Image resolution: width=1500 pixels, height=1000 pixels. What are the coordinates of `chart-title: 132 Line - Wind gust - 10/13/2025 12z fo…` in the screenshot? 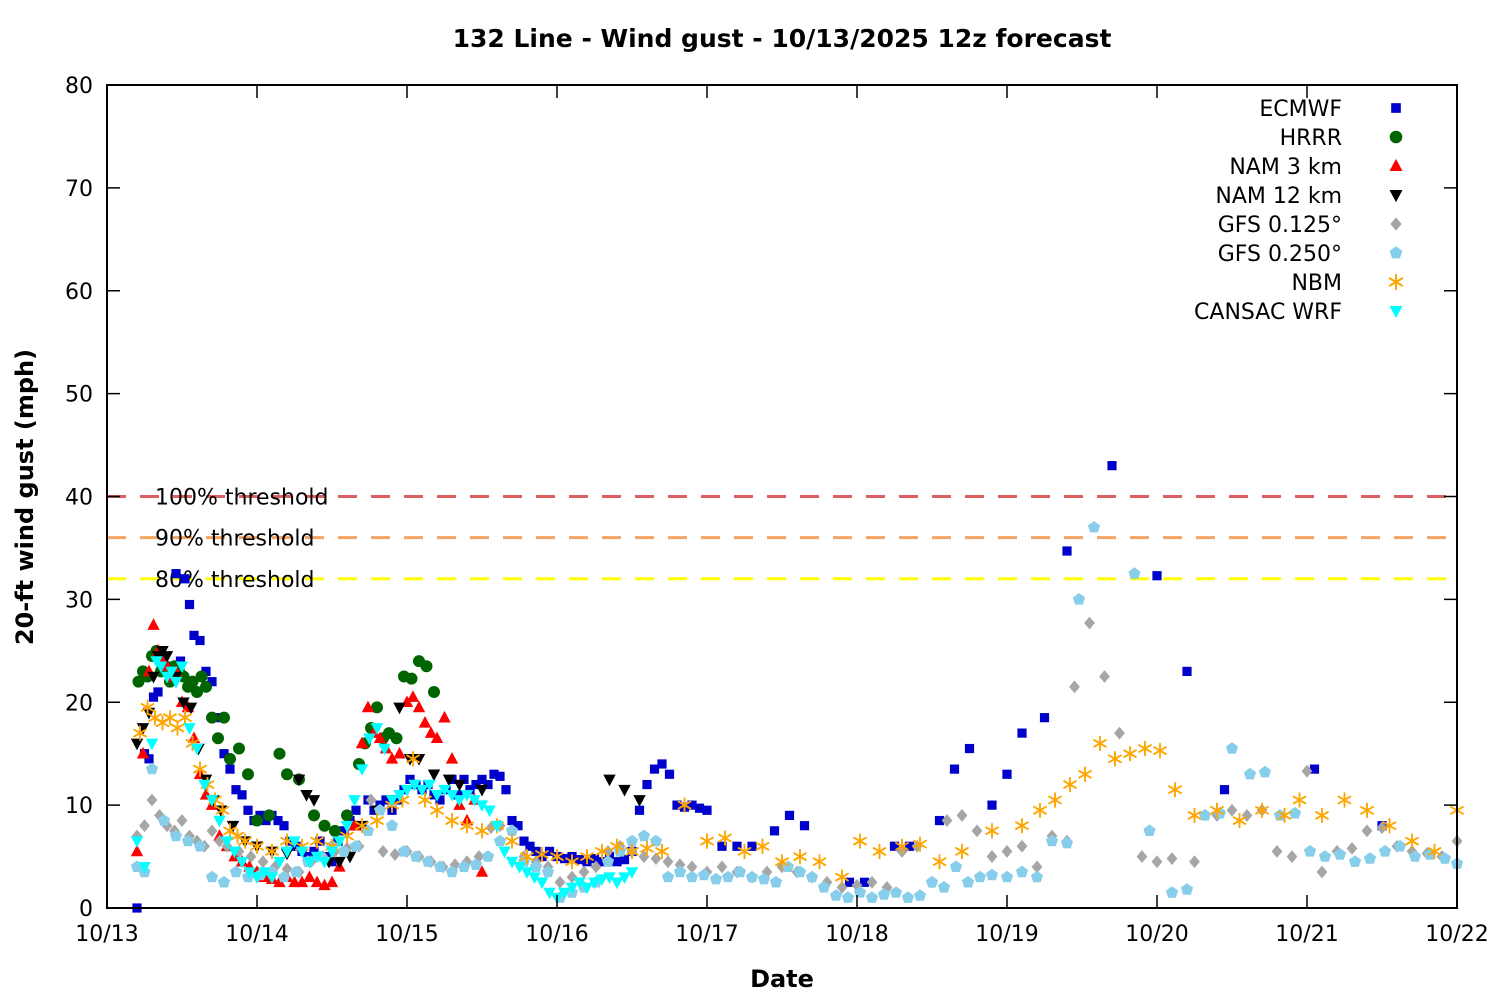 It's located at (782, 38).